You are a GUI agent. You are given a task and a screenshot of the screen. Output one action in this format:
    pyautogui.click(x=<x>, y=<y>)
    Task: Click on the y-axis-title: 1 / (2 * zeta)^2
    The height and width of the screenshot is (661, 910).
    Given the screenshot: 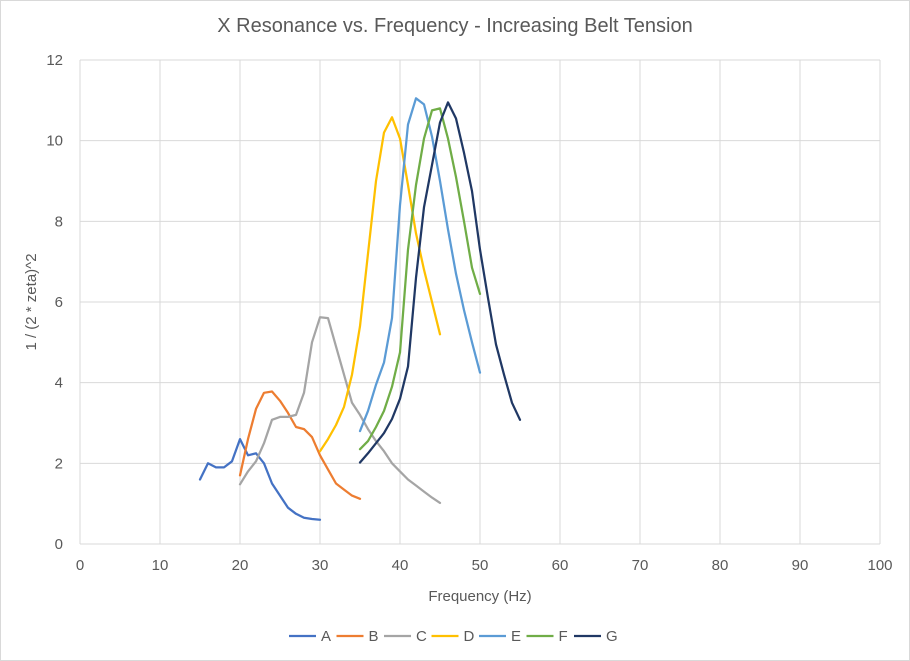 What is the action you would take?
    pyautogui.click(x=31, y=301)
    